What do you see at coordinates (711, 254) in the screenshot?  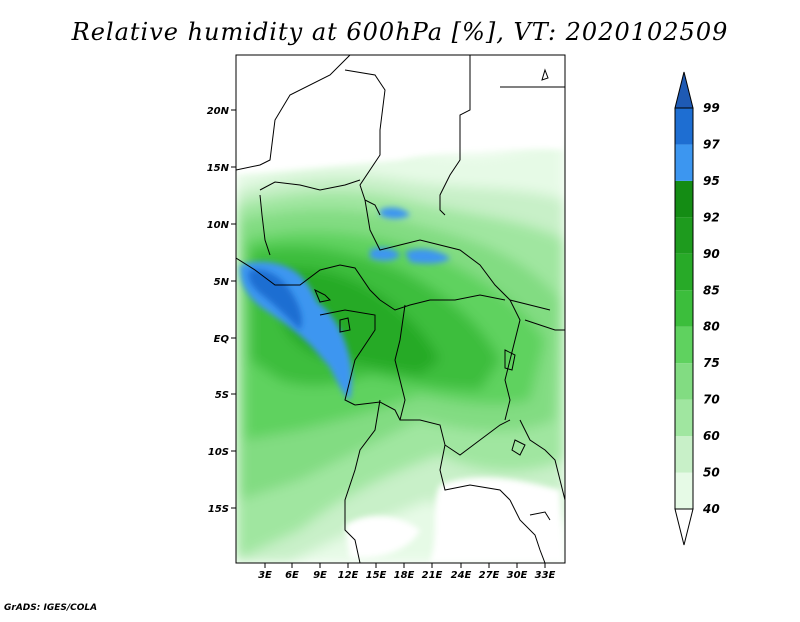 I see `colorbar-label: 90` at bounding box center [711, 254].